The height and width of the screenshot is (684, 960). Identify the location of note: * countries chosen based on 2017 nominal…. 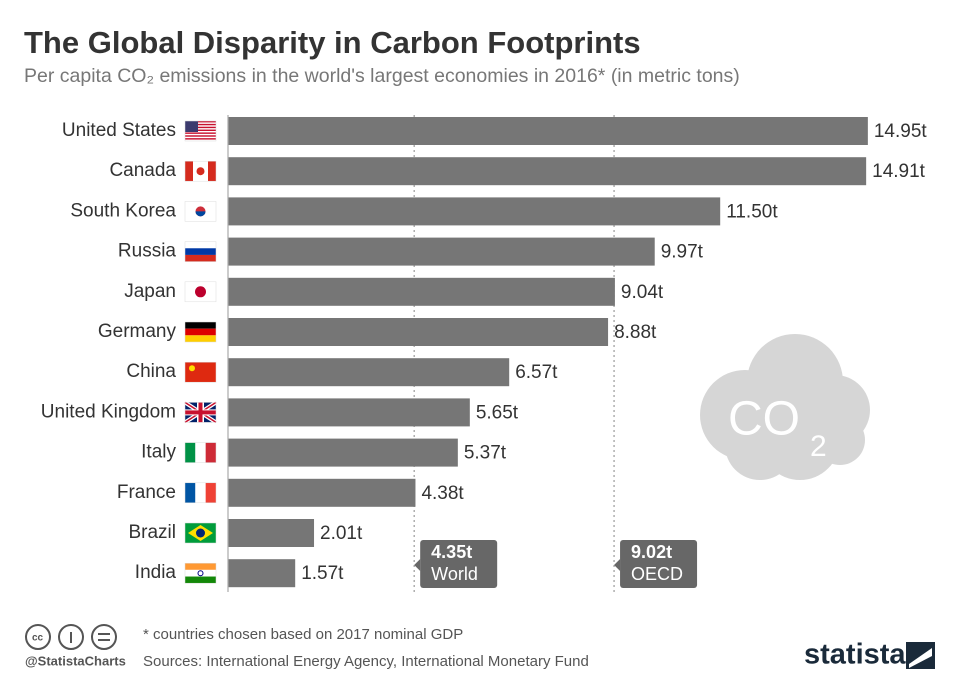
(303, 634).